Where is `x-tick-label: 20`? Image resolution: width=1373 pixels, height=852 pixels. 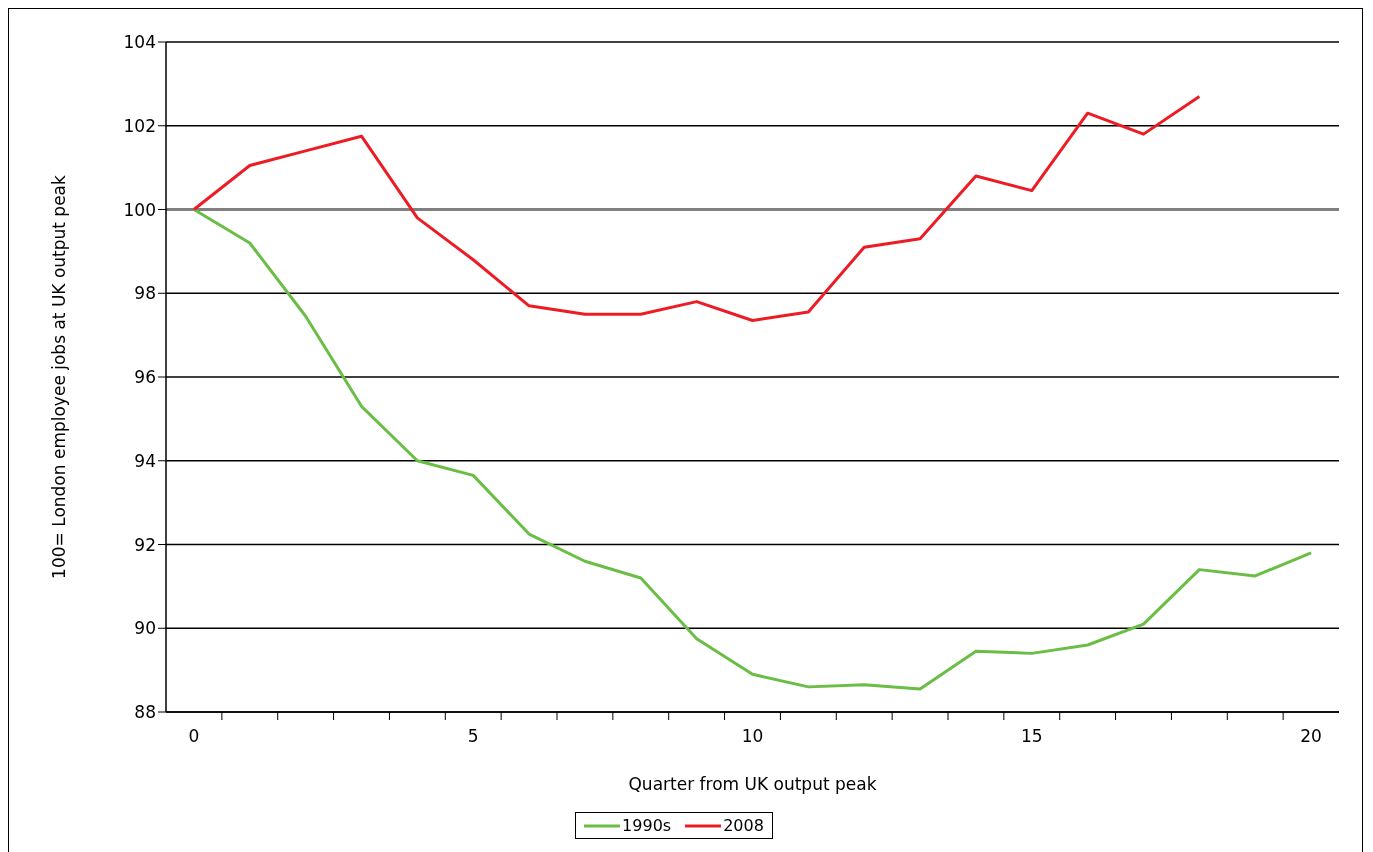 x-tick-label: 20 is located at coordinates (1311, 736).